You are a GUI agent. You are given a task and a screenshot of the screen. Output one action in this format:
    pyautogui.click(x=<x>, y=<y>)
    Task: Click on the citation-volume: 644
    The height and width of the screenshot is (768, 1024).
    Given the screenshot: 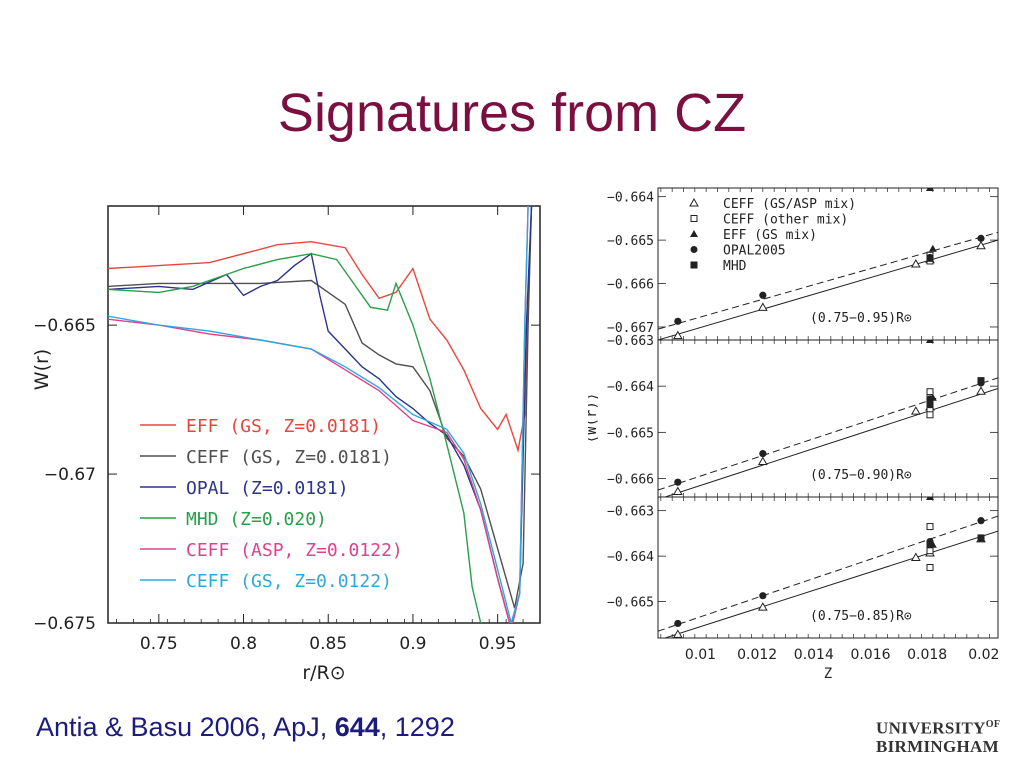 What is the action you would take?
    pyautogui.click(x=357, y=727)
    